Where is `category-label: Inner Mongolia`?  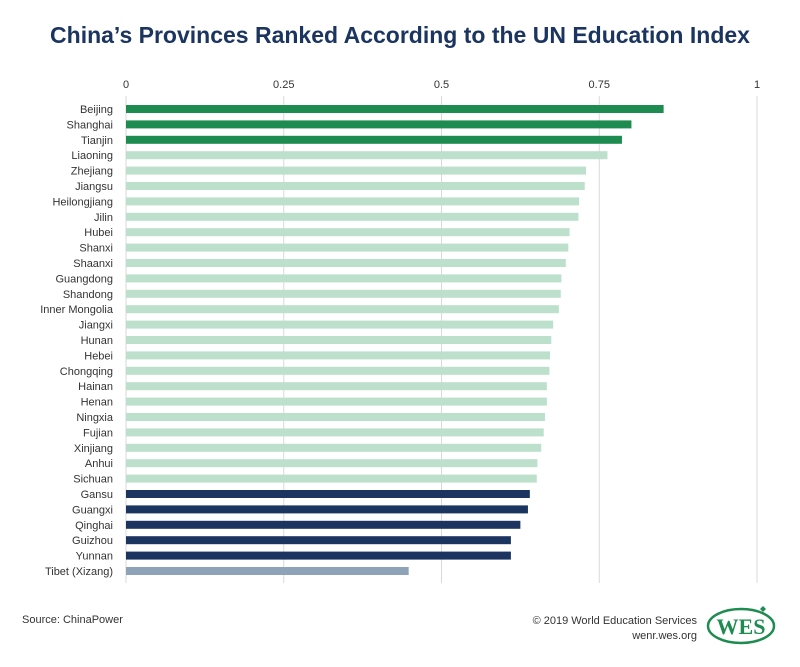
category-label: Inner Mongolia is located at coordinates (77, 310).